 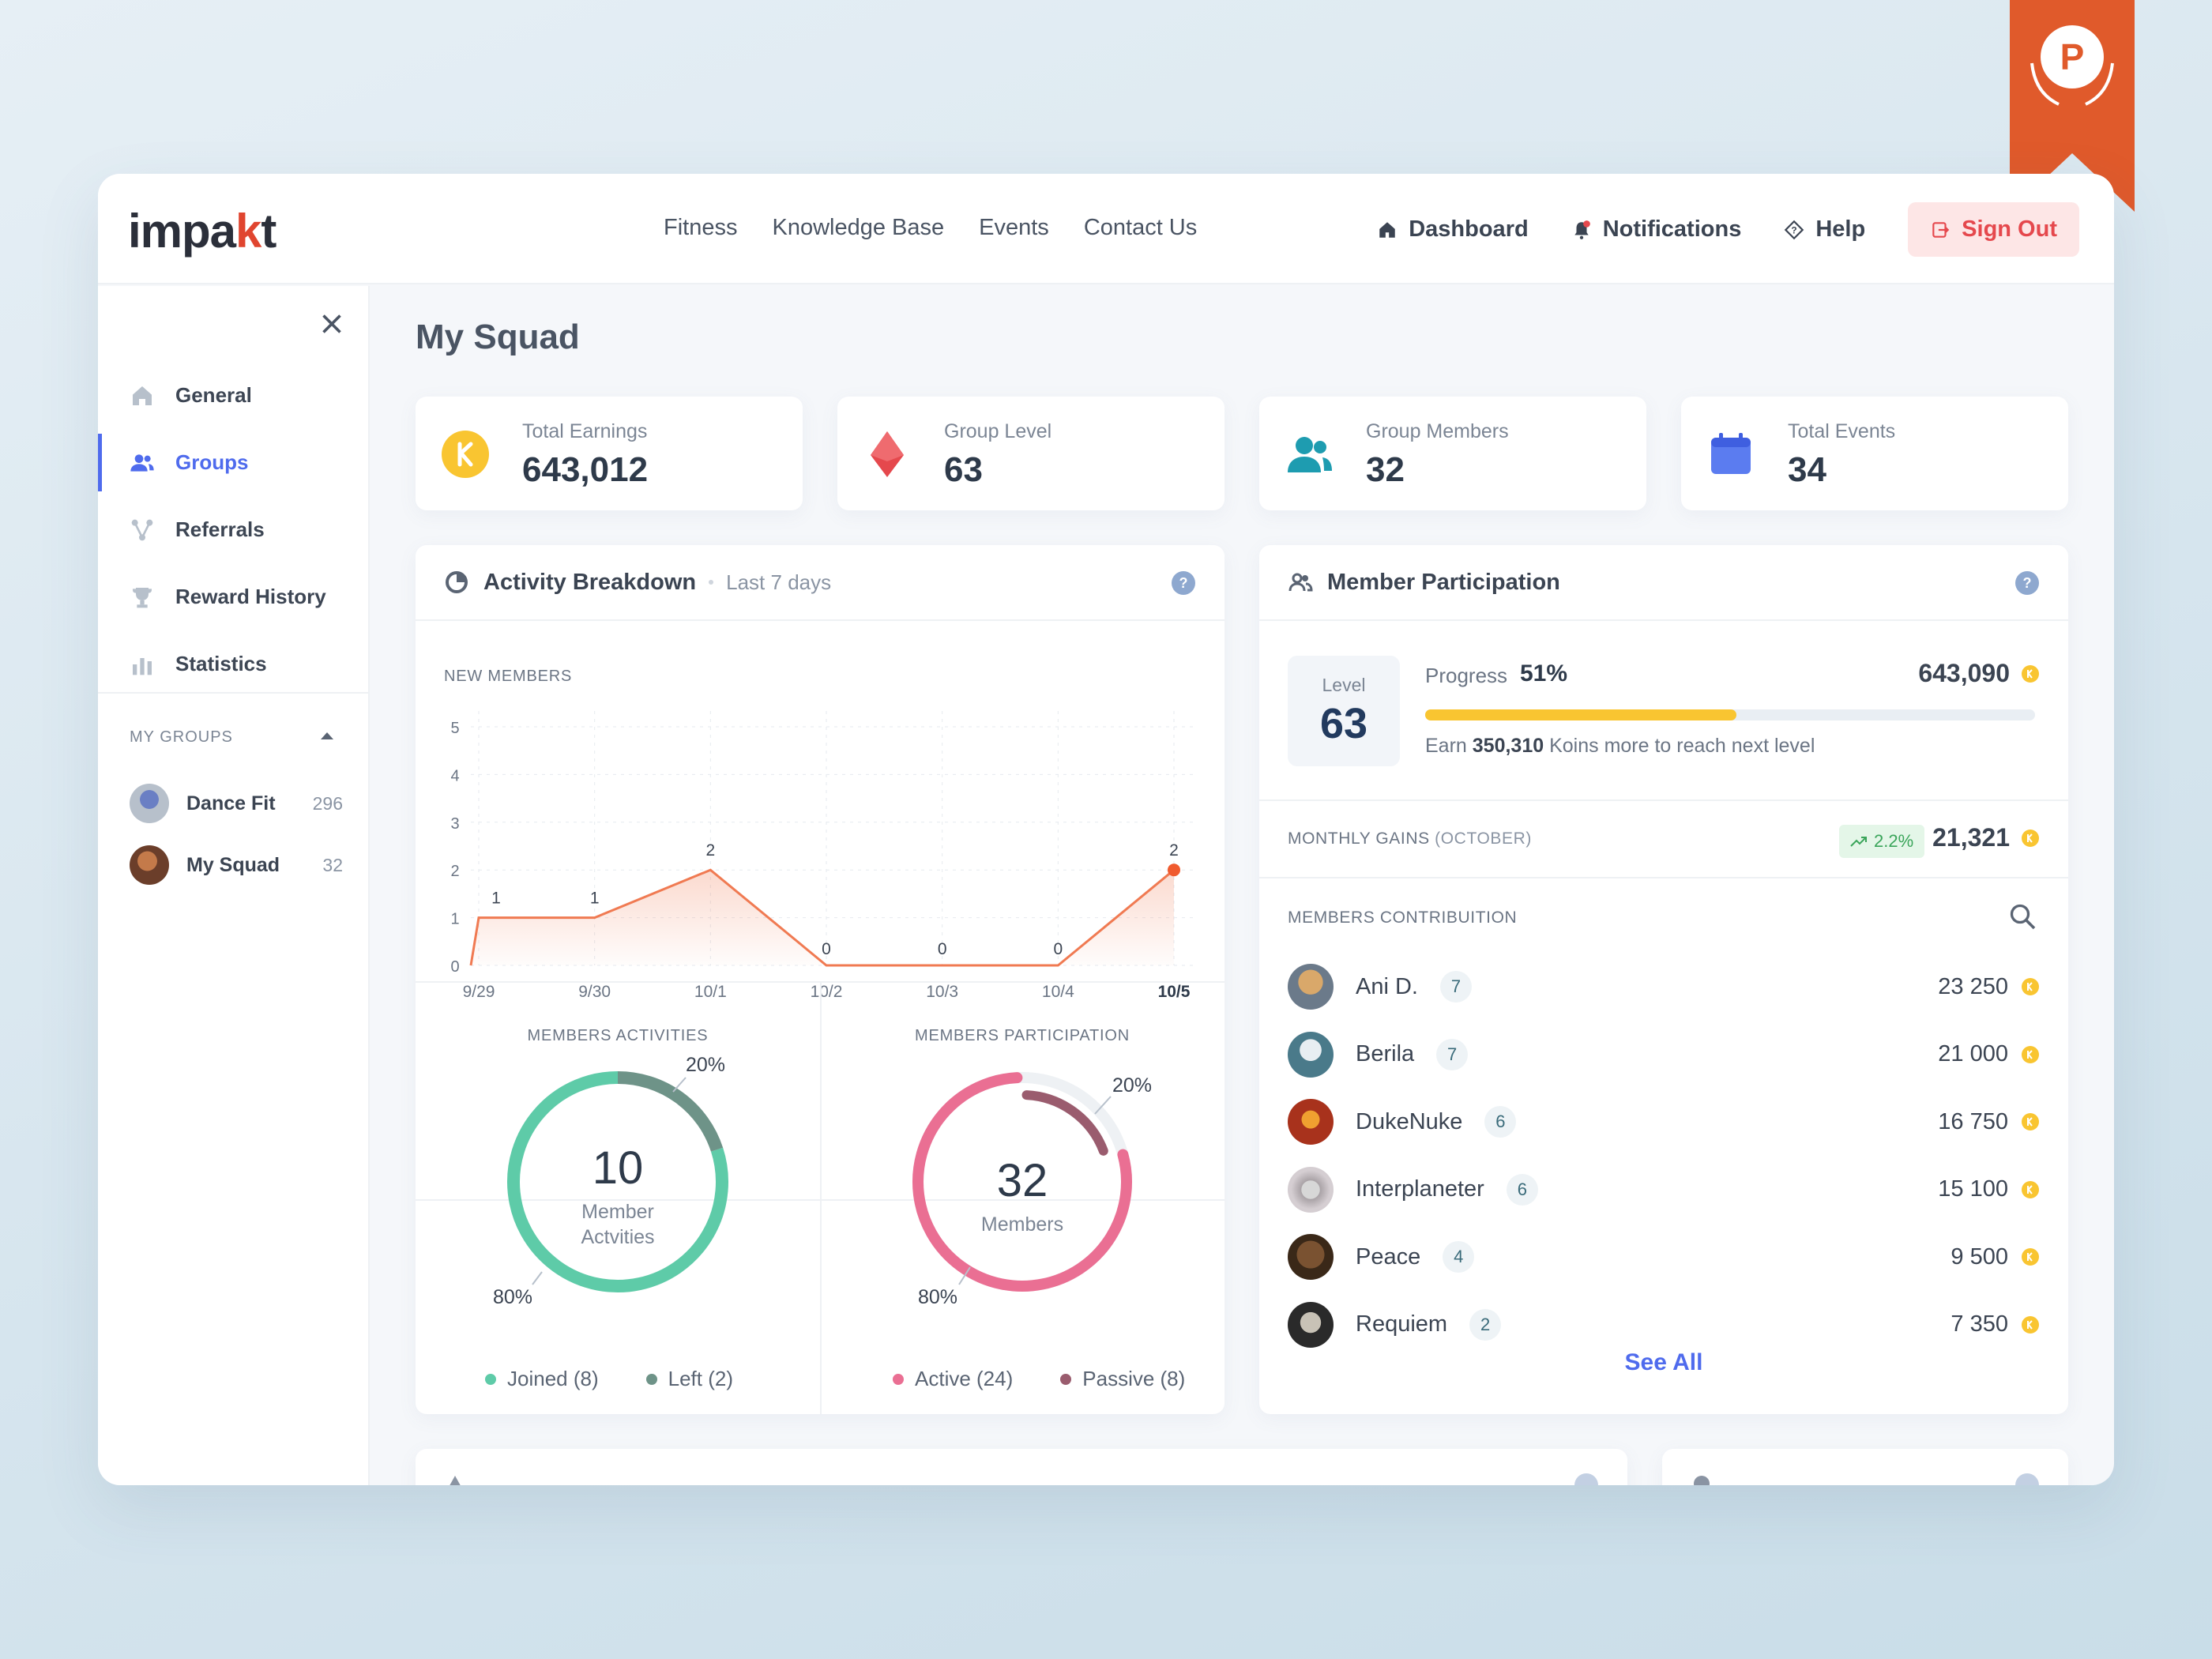 What do you see at coordinates (1581, 714) in the screenshot?
I see `progress-bar-fill` at bounding box center [1581, 714].